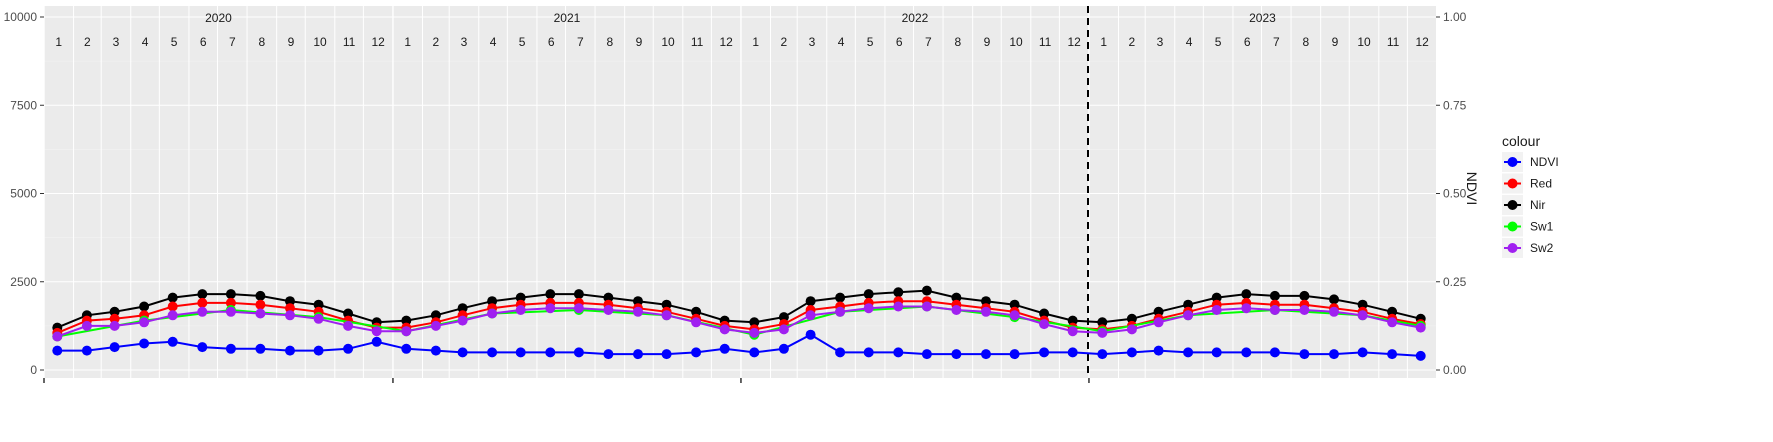  I want to click on y2-tick-label: 0.75, so click(1455, 105).